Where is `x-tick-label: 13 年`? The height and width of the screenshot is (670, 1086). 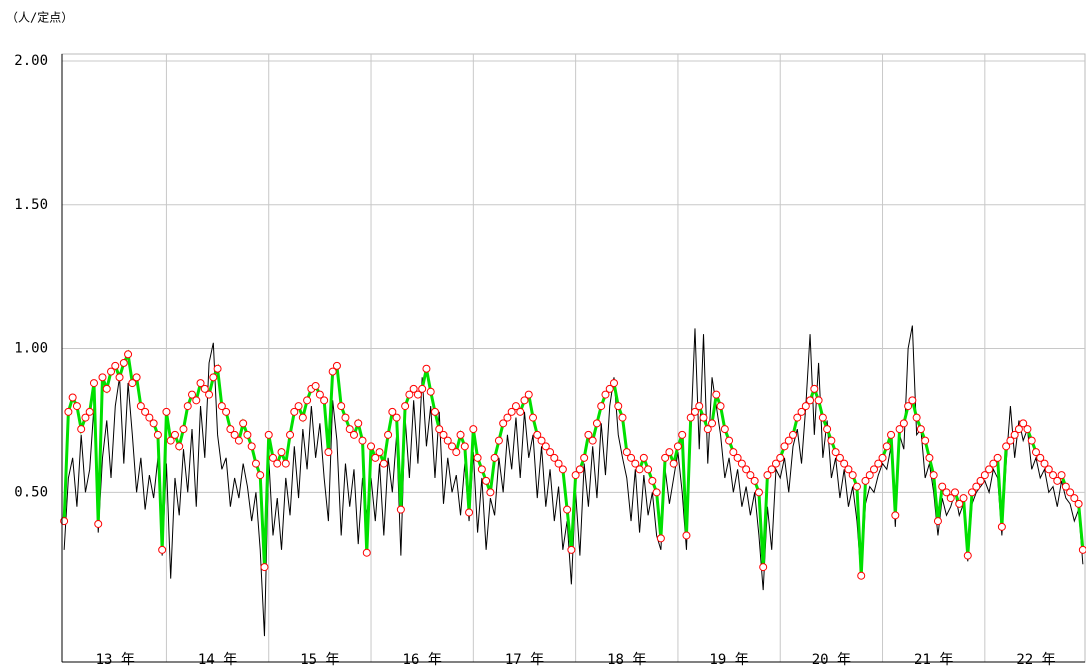 x-tick-label: 13 年 is located at coordinates (115, 660).